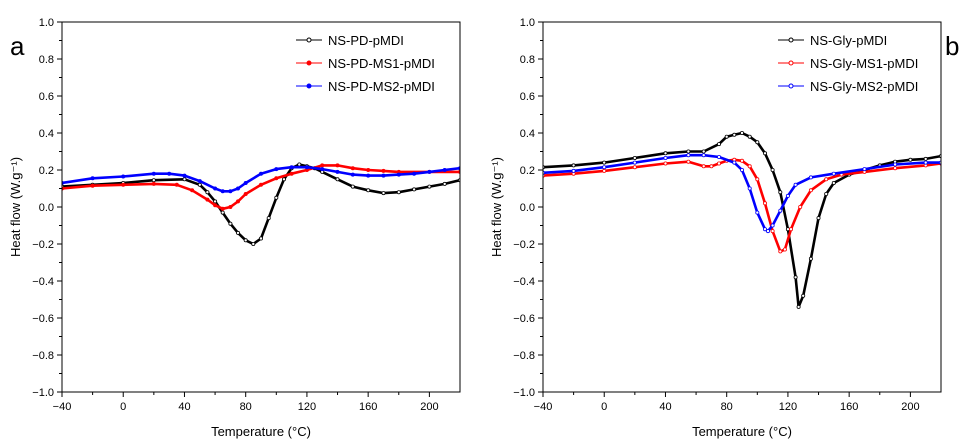 Image resolution: width=961 pixels, height=445 pixels. I want to click on series-line-NS-PD-MS1-pMDI, so click(261, 187).